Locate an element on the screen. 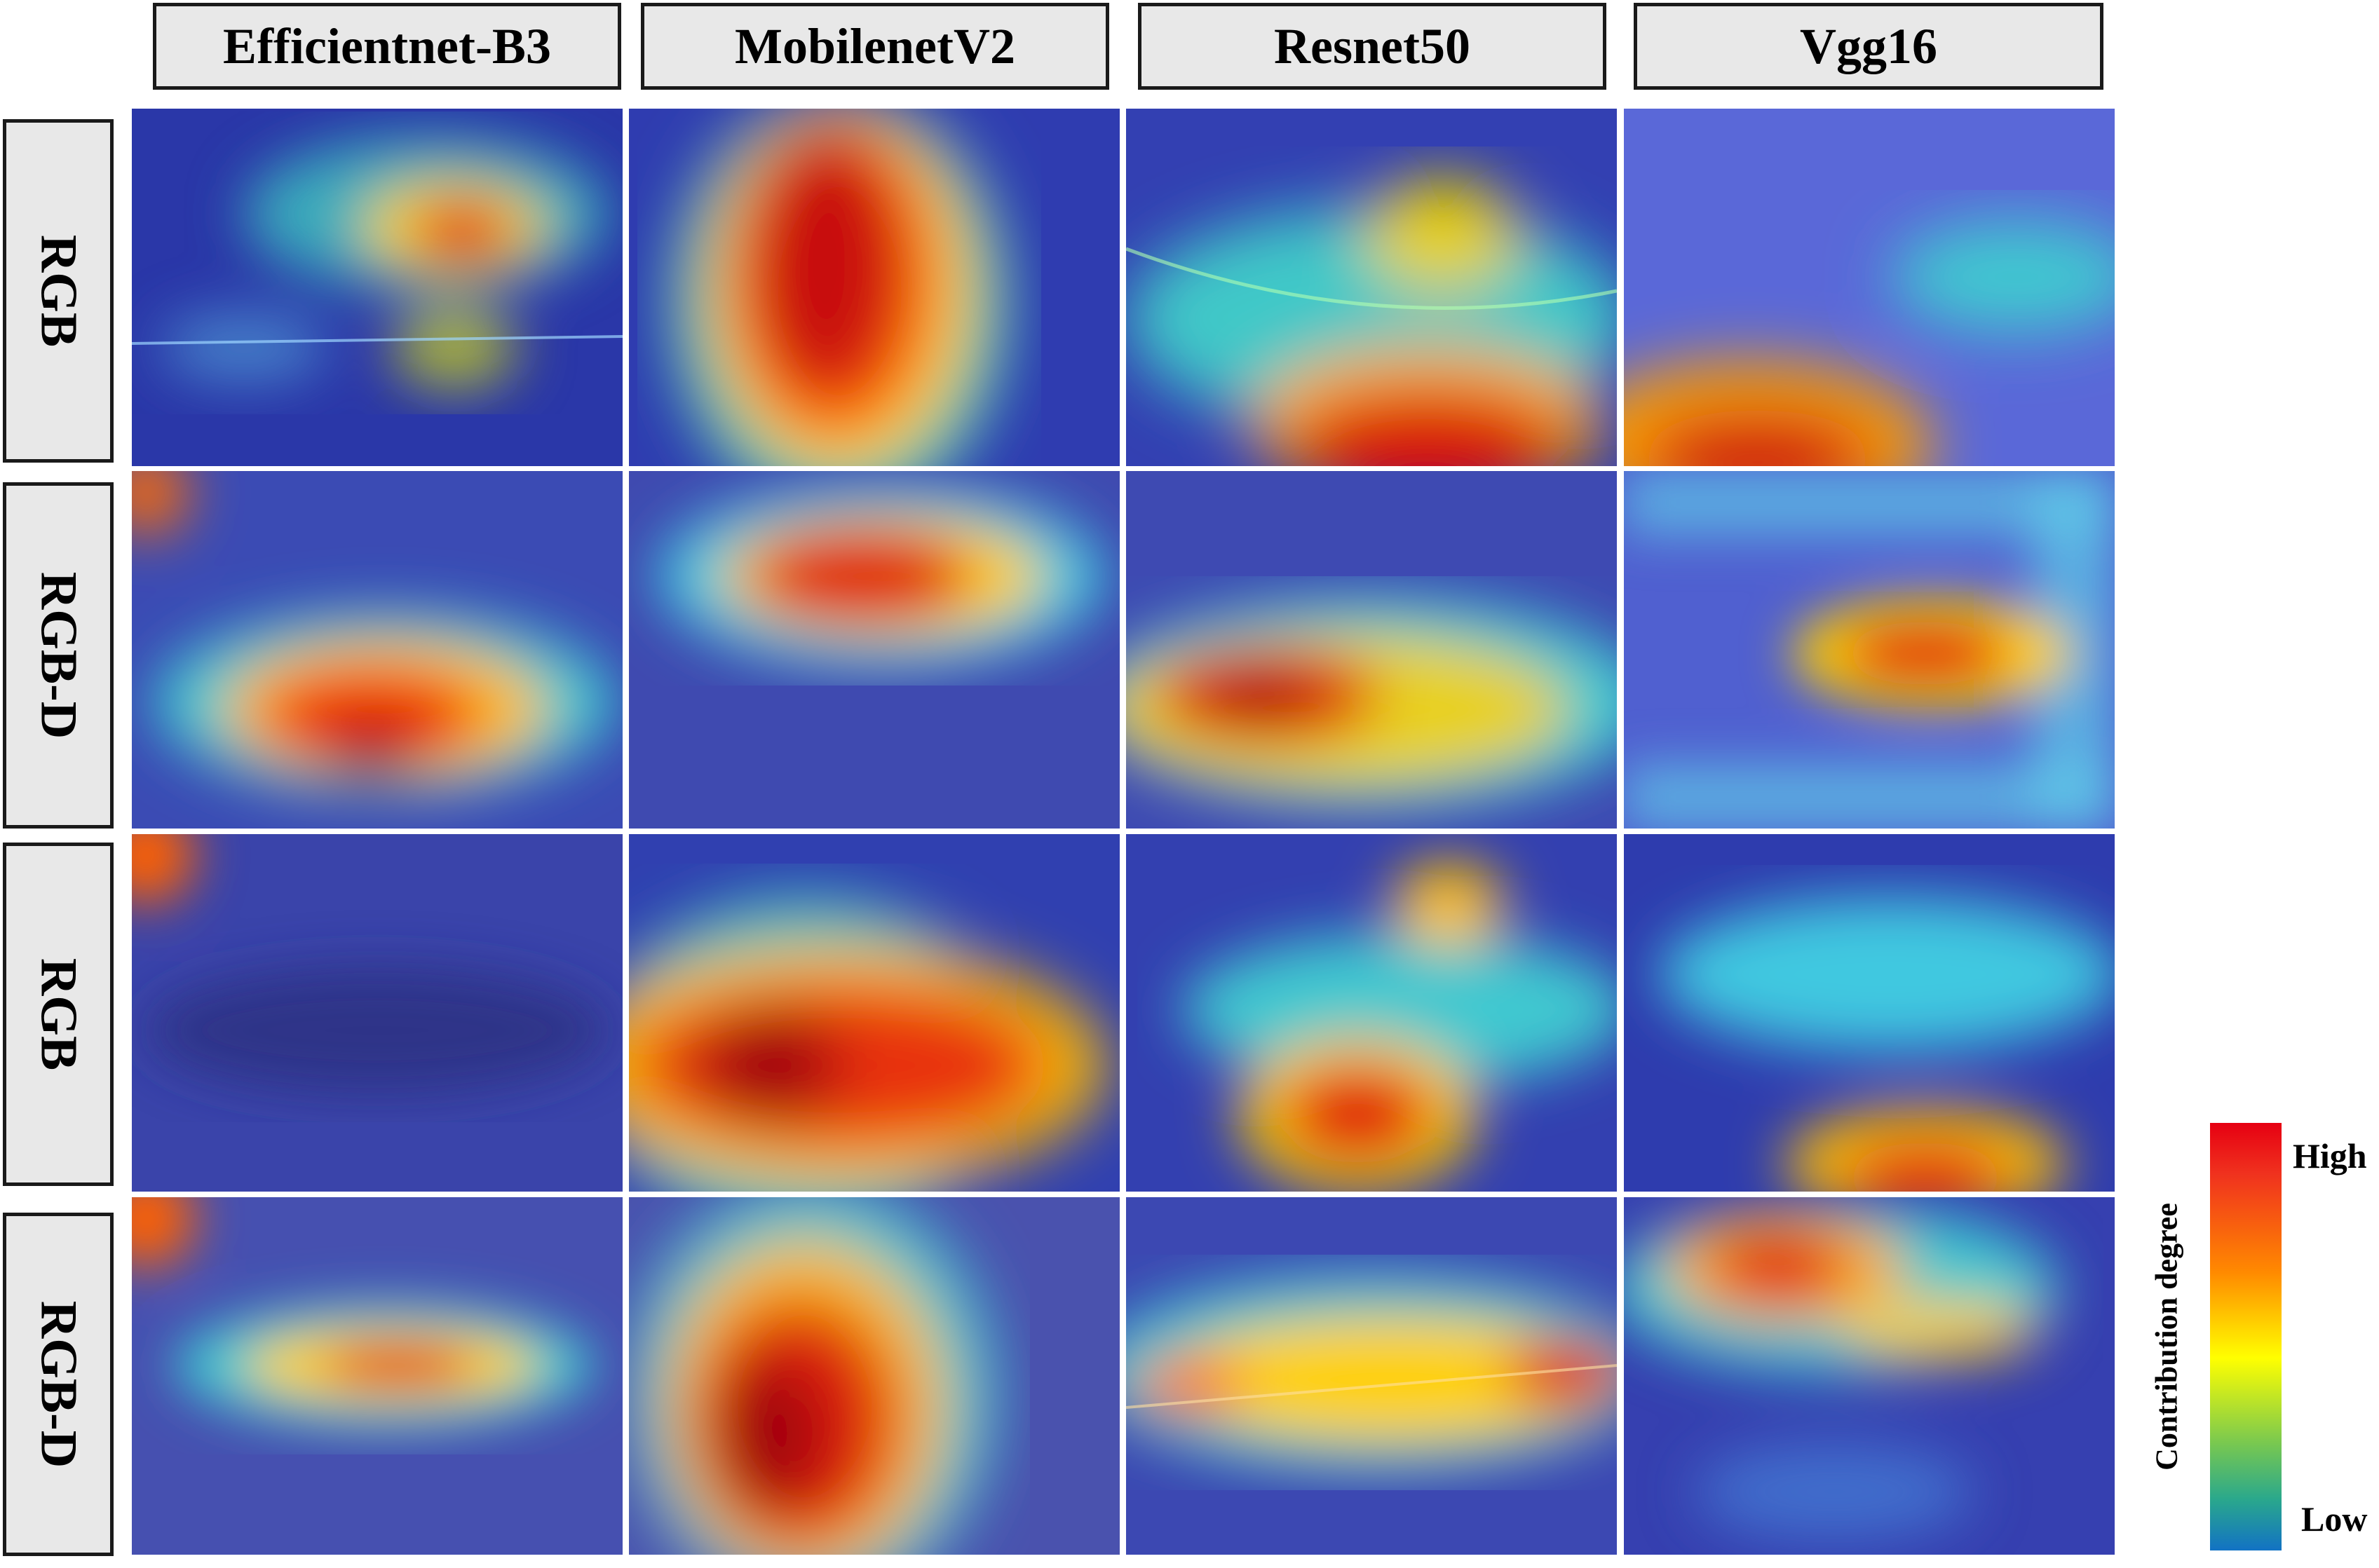 The width and height of the screenshot is (2379, 1568). heatmap-cell-r1-c1 is located at coordinates (378, 287).